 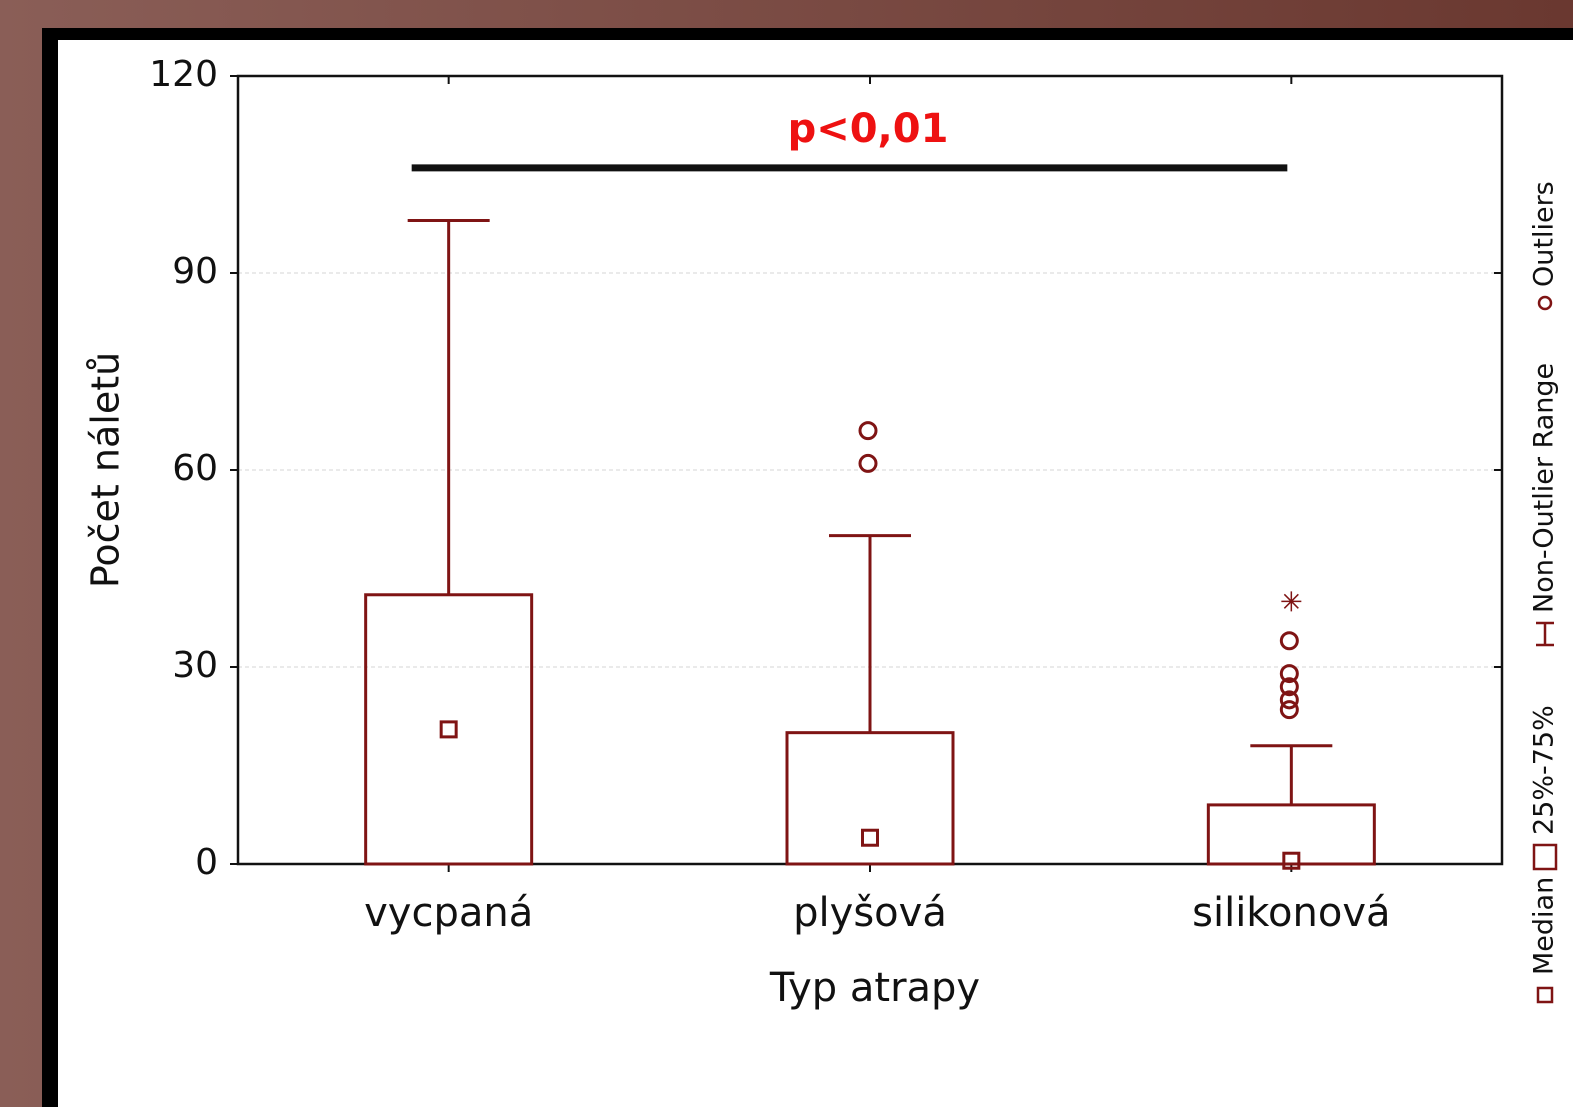 What do you see at coordinates (870, 913) in the screenshot?
I see `x-tick-label: plyšová` at bounding box center [870, 913].